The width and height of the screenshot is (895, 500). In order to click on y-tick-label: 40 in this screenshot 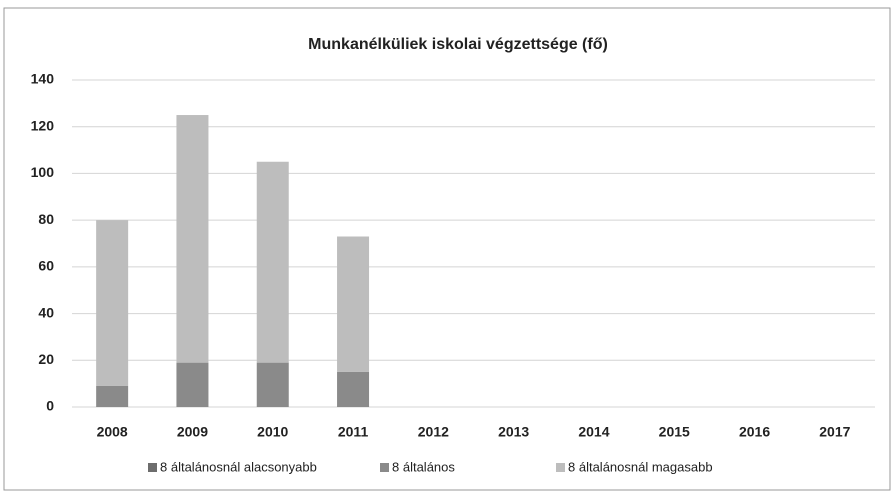, I will do `click(46, 312)`.